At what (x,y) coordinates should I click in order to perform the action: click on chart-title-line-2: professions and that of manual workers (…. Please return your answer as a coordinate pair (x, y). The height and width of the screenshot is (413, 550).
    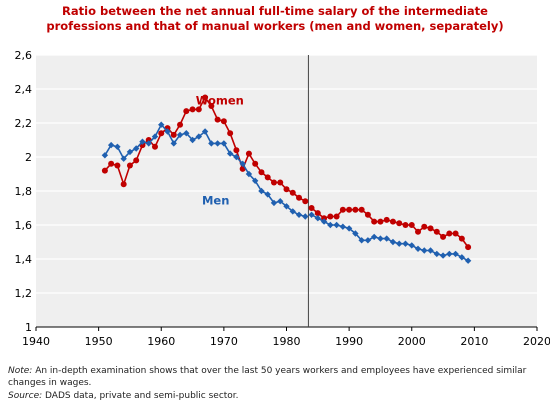
    Looking at the image, I should click on (275, 26).